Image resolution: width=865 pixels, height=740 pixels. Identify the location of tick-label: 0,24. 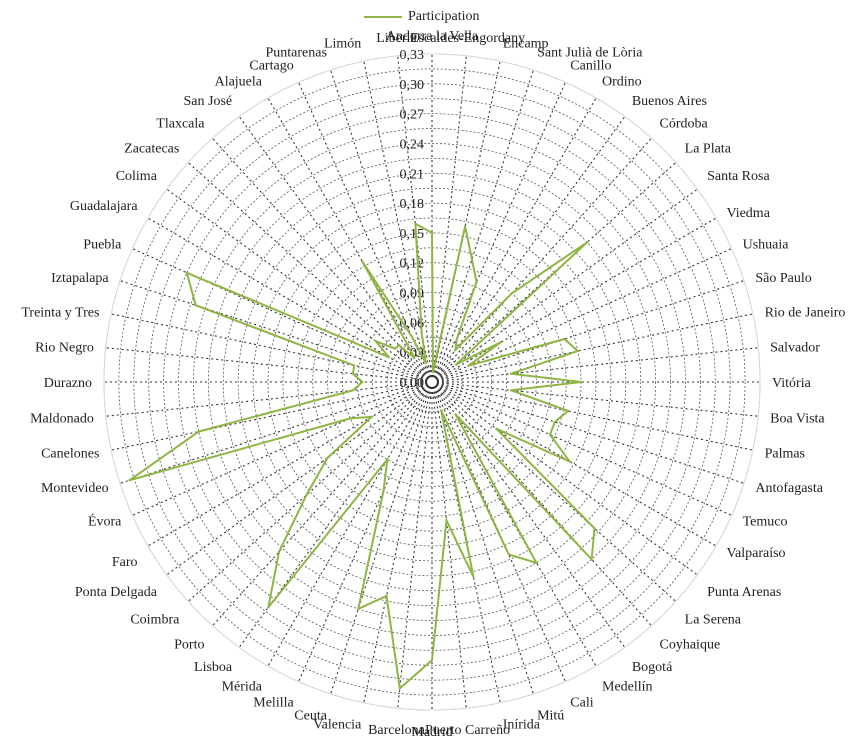
(412, 144).